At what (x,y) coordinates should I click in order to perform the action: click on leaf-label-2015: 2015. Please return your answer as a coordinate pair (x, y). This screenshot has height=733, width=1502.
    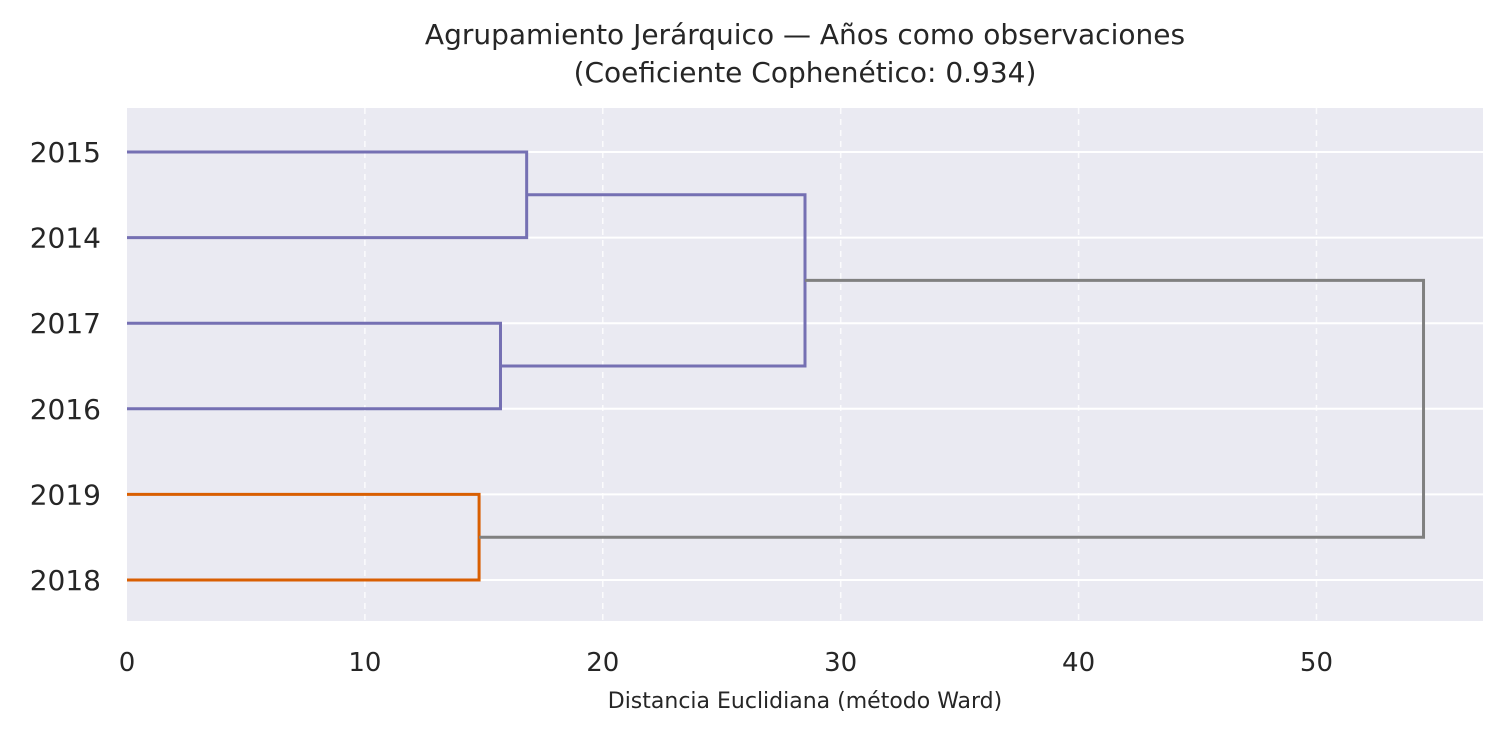
    Looking at the image, I should click on (65, 152).